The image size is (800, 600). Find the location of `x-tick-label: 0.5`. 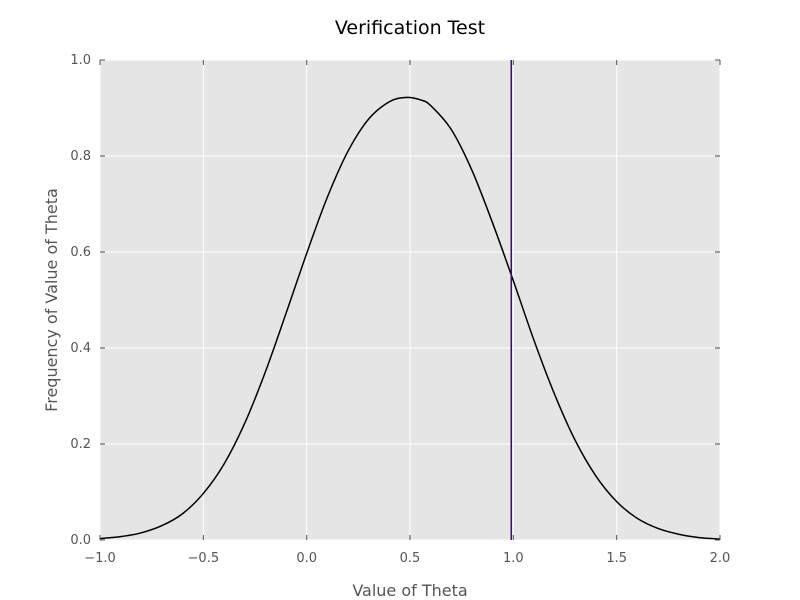

x-tick-label: 0.5 is located at coordinates (410, 558).